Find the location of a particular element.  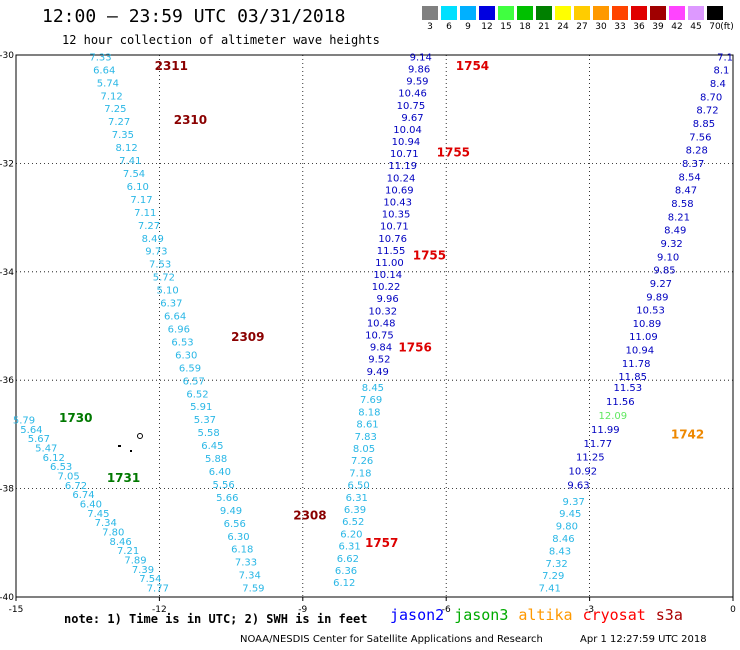

pass-number-label: 1730 is located at coordinates (75, 418).